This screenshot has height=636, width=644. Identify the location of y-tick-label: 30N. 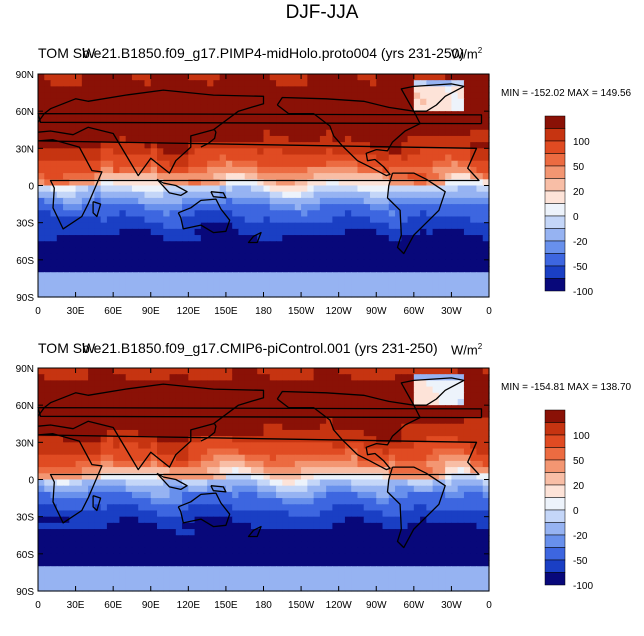
(25, 149).